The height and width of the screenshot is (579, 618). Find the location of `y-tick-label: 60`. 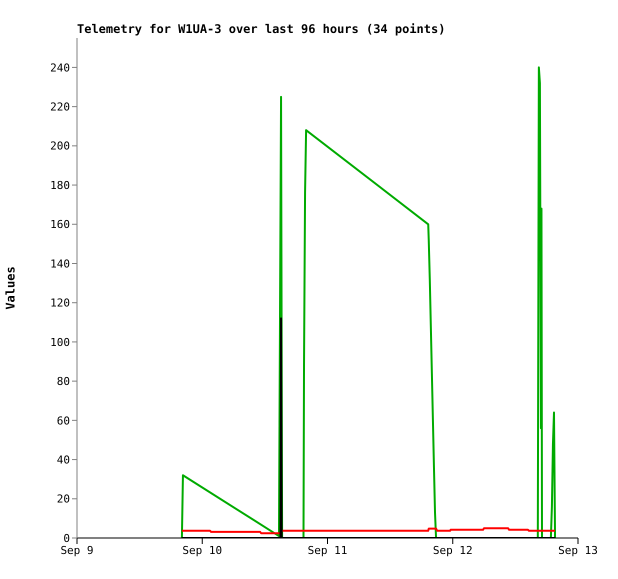

y-tick-label: 60 is located at coordinates (63, 421).